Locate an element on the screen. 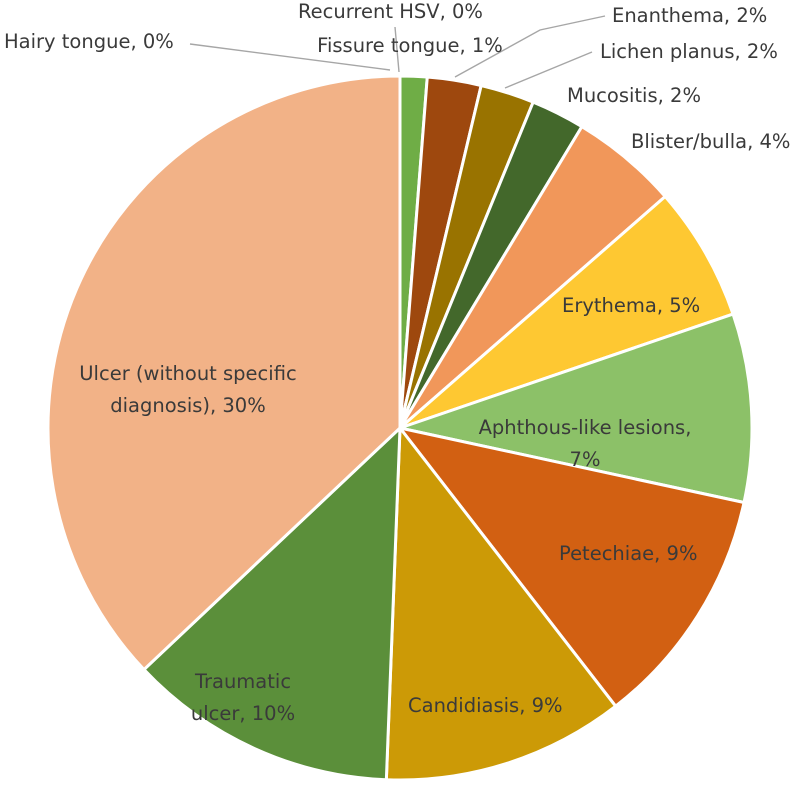 This screenshot has width=810, height=785. slice-label: Enanthema, 2% is located at coordinates (689, 15).